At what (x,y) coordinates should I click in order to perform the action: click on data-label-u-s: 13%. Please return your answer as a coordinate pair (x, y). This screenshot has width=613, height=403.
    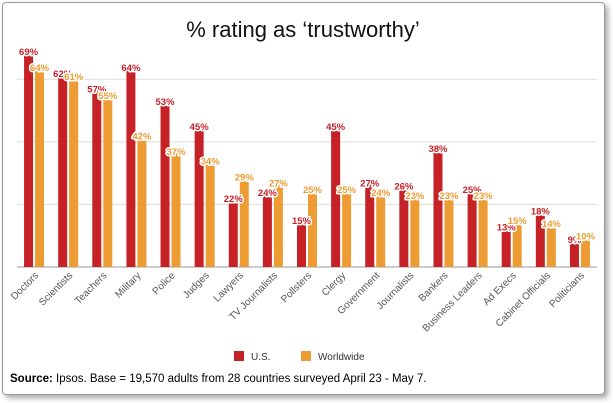
    Looking at the image, I should click on (507, 227).